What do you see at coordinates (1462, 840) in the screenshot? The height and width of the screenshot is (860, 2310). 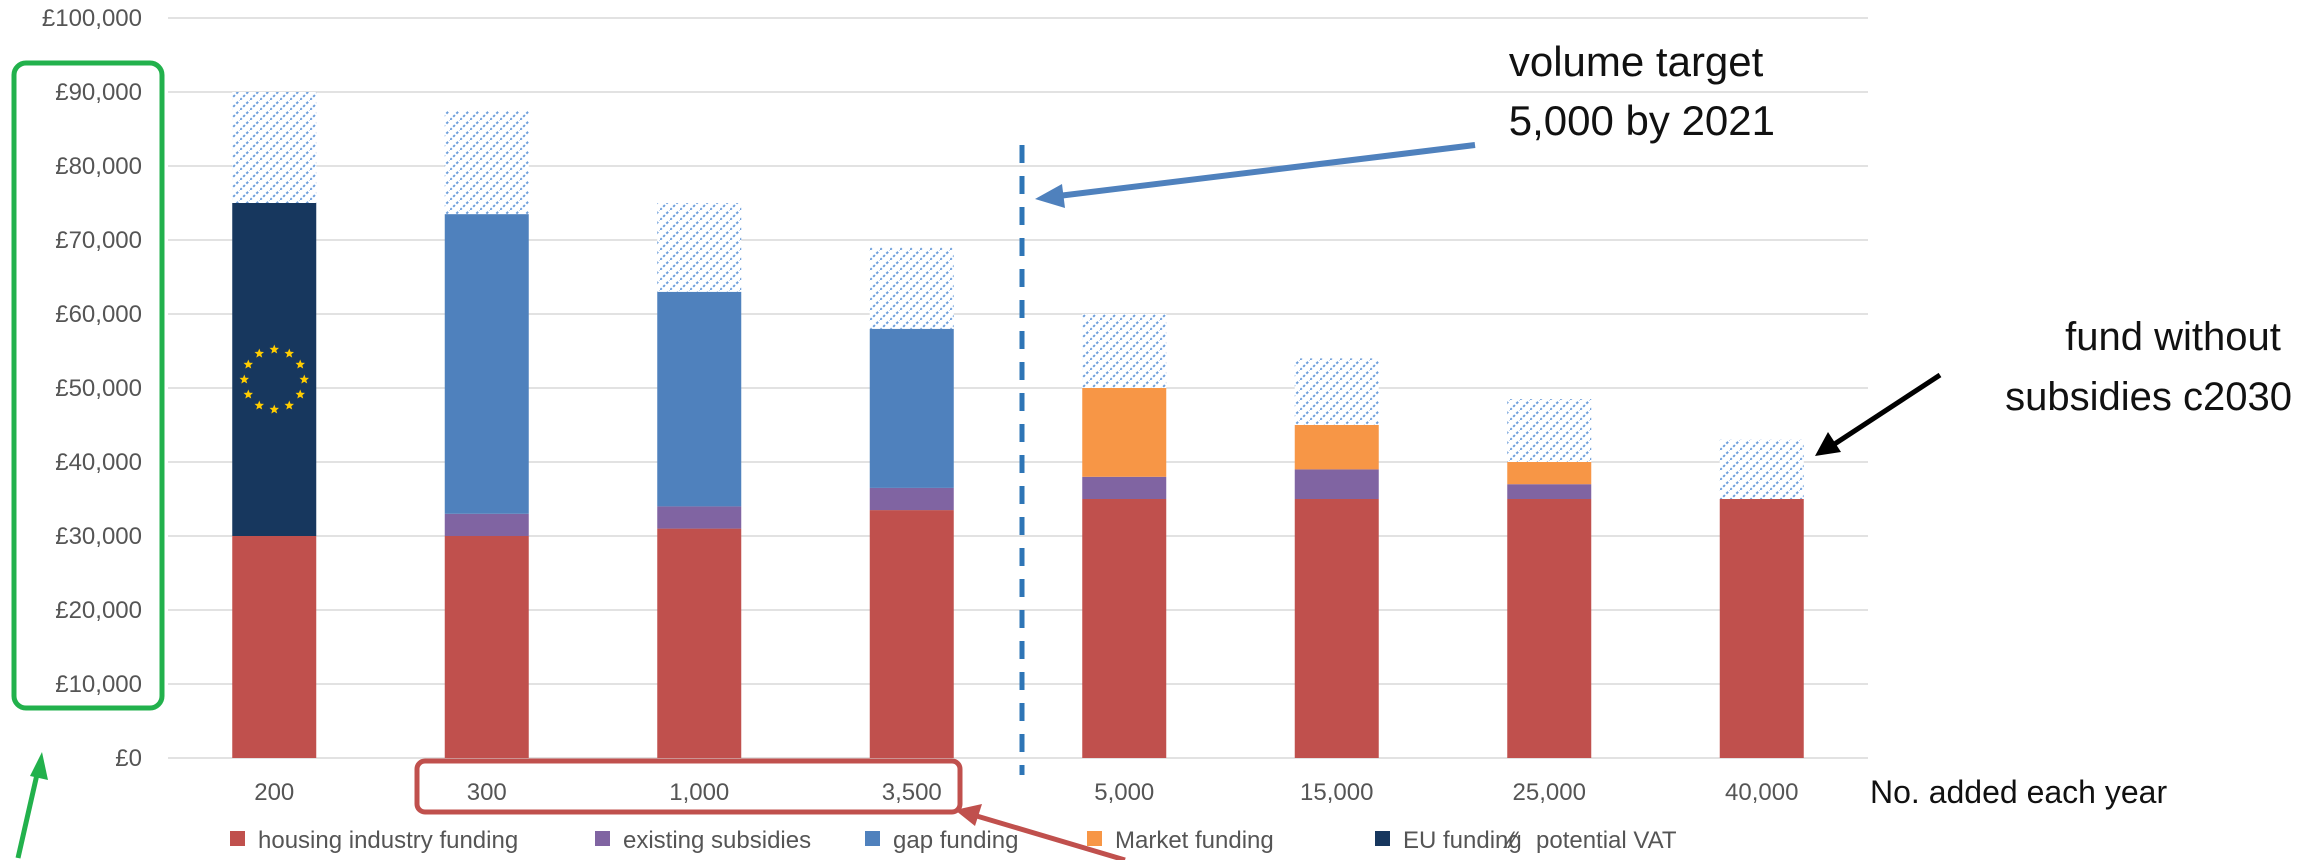 I see `legend-label: EU funding` at bounding box center [1462, 840].